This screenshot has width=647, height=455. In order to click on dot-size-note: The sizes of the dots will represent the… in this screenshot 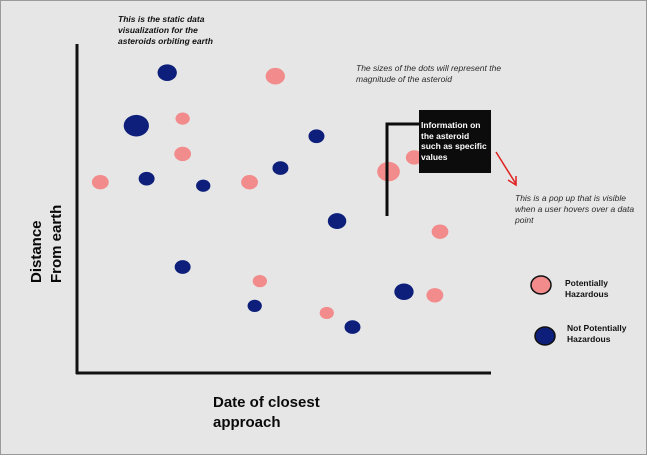, I will do `click(429, 73)`.